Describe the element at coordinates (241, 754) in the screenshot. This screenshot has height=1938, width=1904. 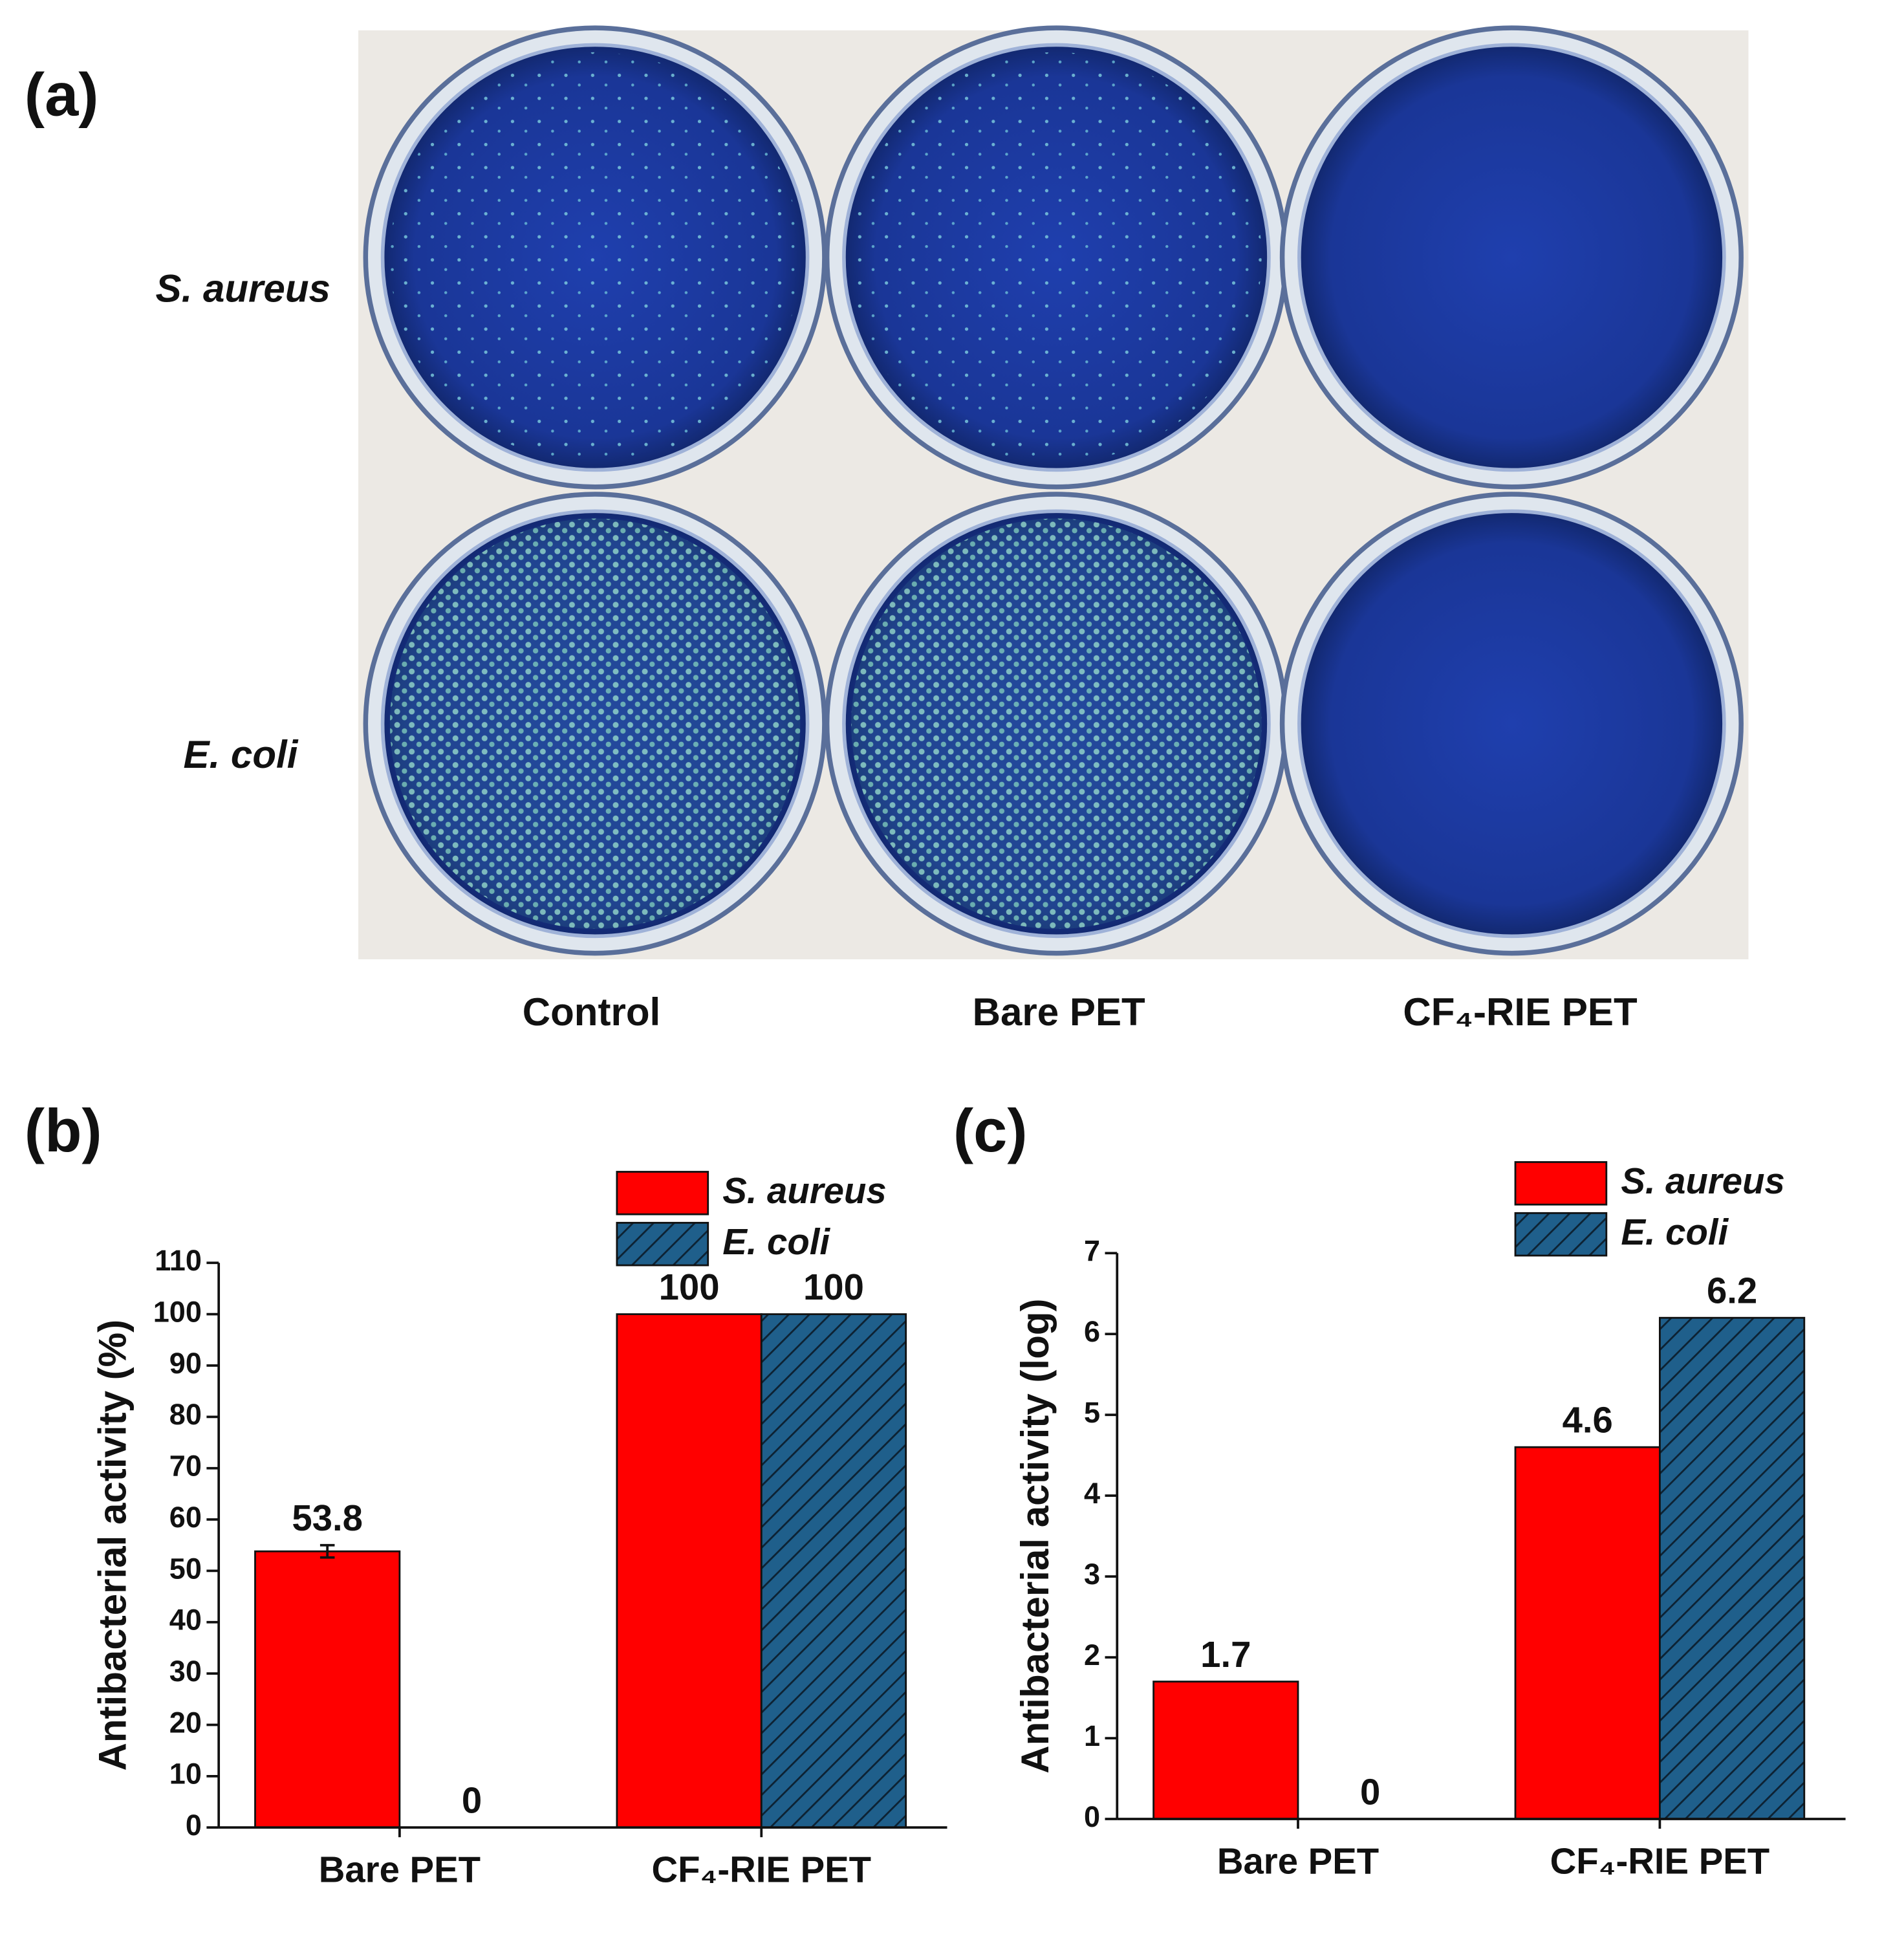
I see `row-label: E. coli` at that location.